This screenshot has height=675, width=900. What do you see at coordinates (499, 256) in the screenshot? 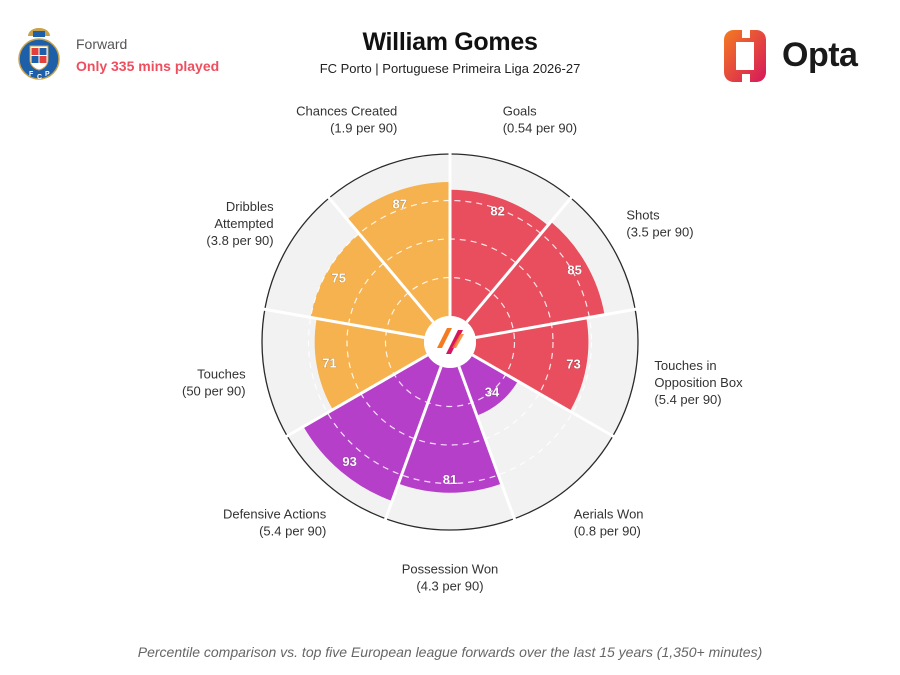
I see `bar-goals` at bounding box center [499, 256].